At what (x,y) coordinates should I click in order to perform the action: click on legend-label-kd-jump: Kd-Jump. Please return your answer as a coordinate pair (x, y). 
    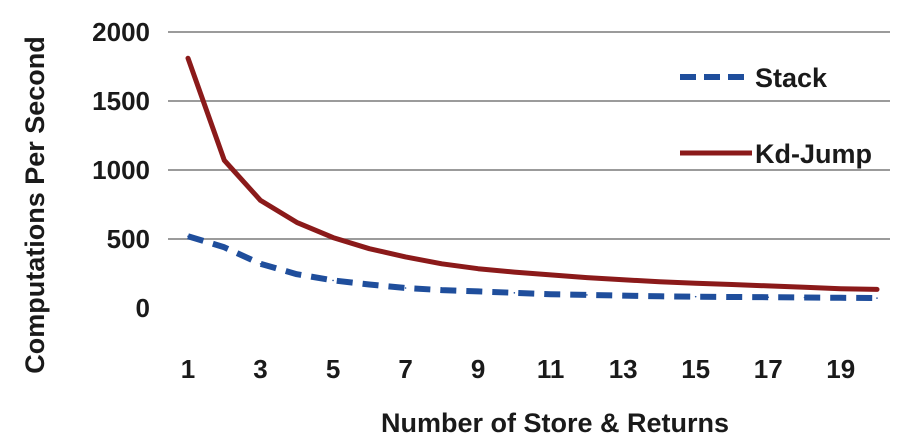
    Looking at the image, I should click on (813, 154).